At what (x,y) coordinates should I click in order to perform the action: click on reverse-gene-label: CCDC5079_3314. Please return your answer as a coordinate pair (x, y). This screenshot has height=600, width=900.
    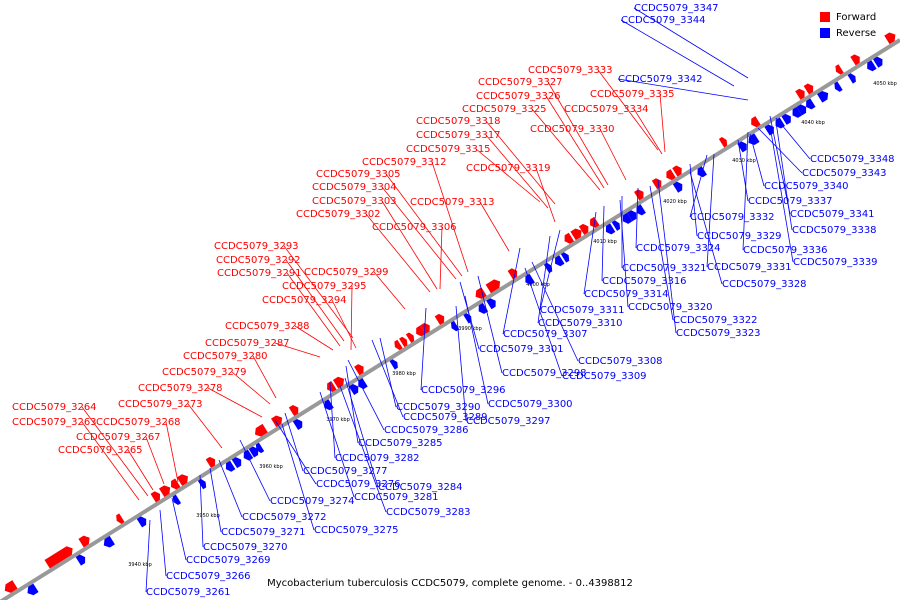
    Looking at the image, I should click on (626, 294).